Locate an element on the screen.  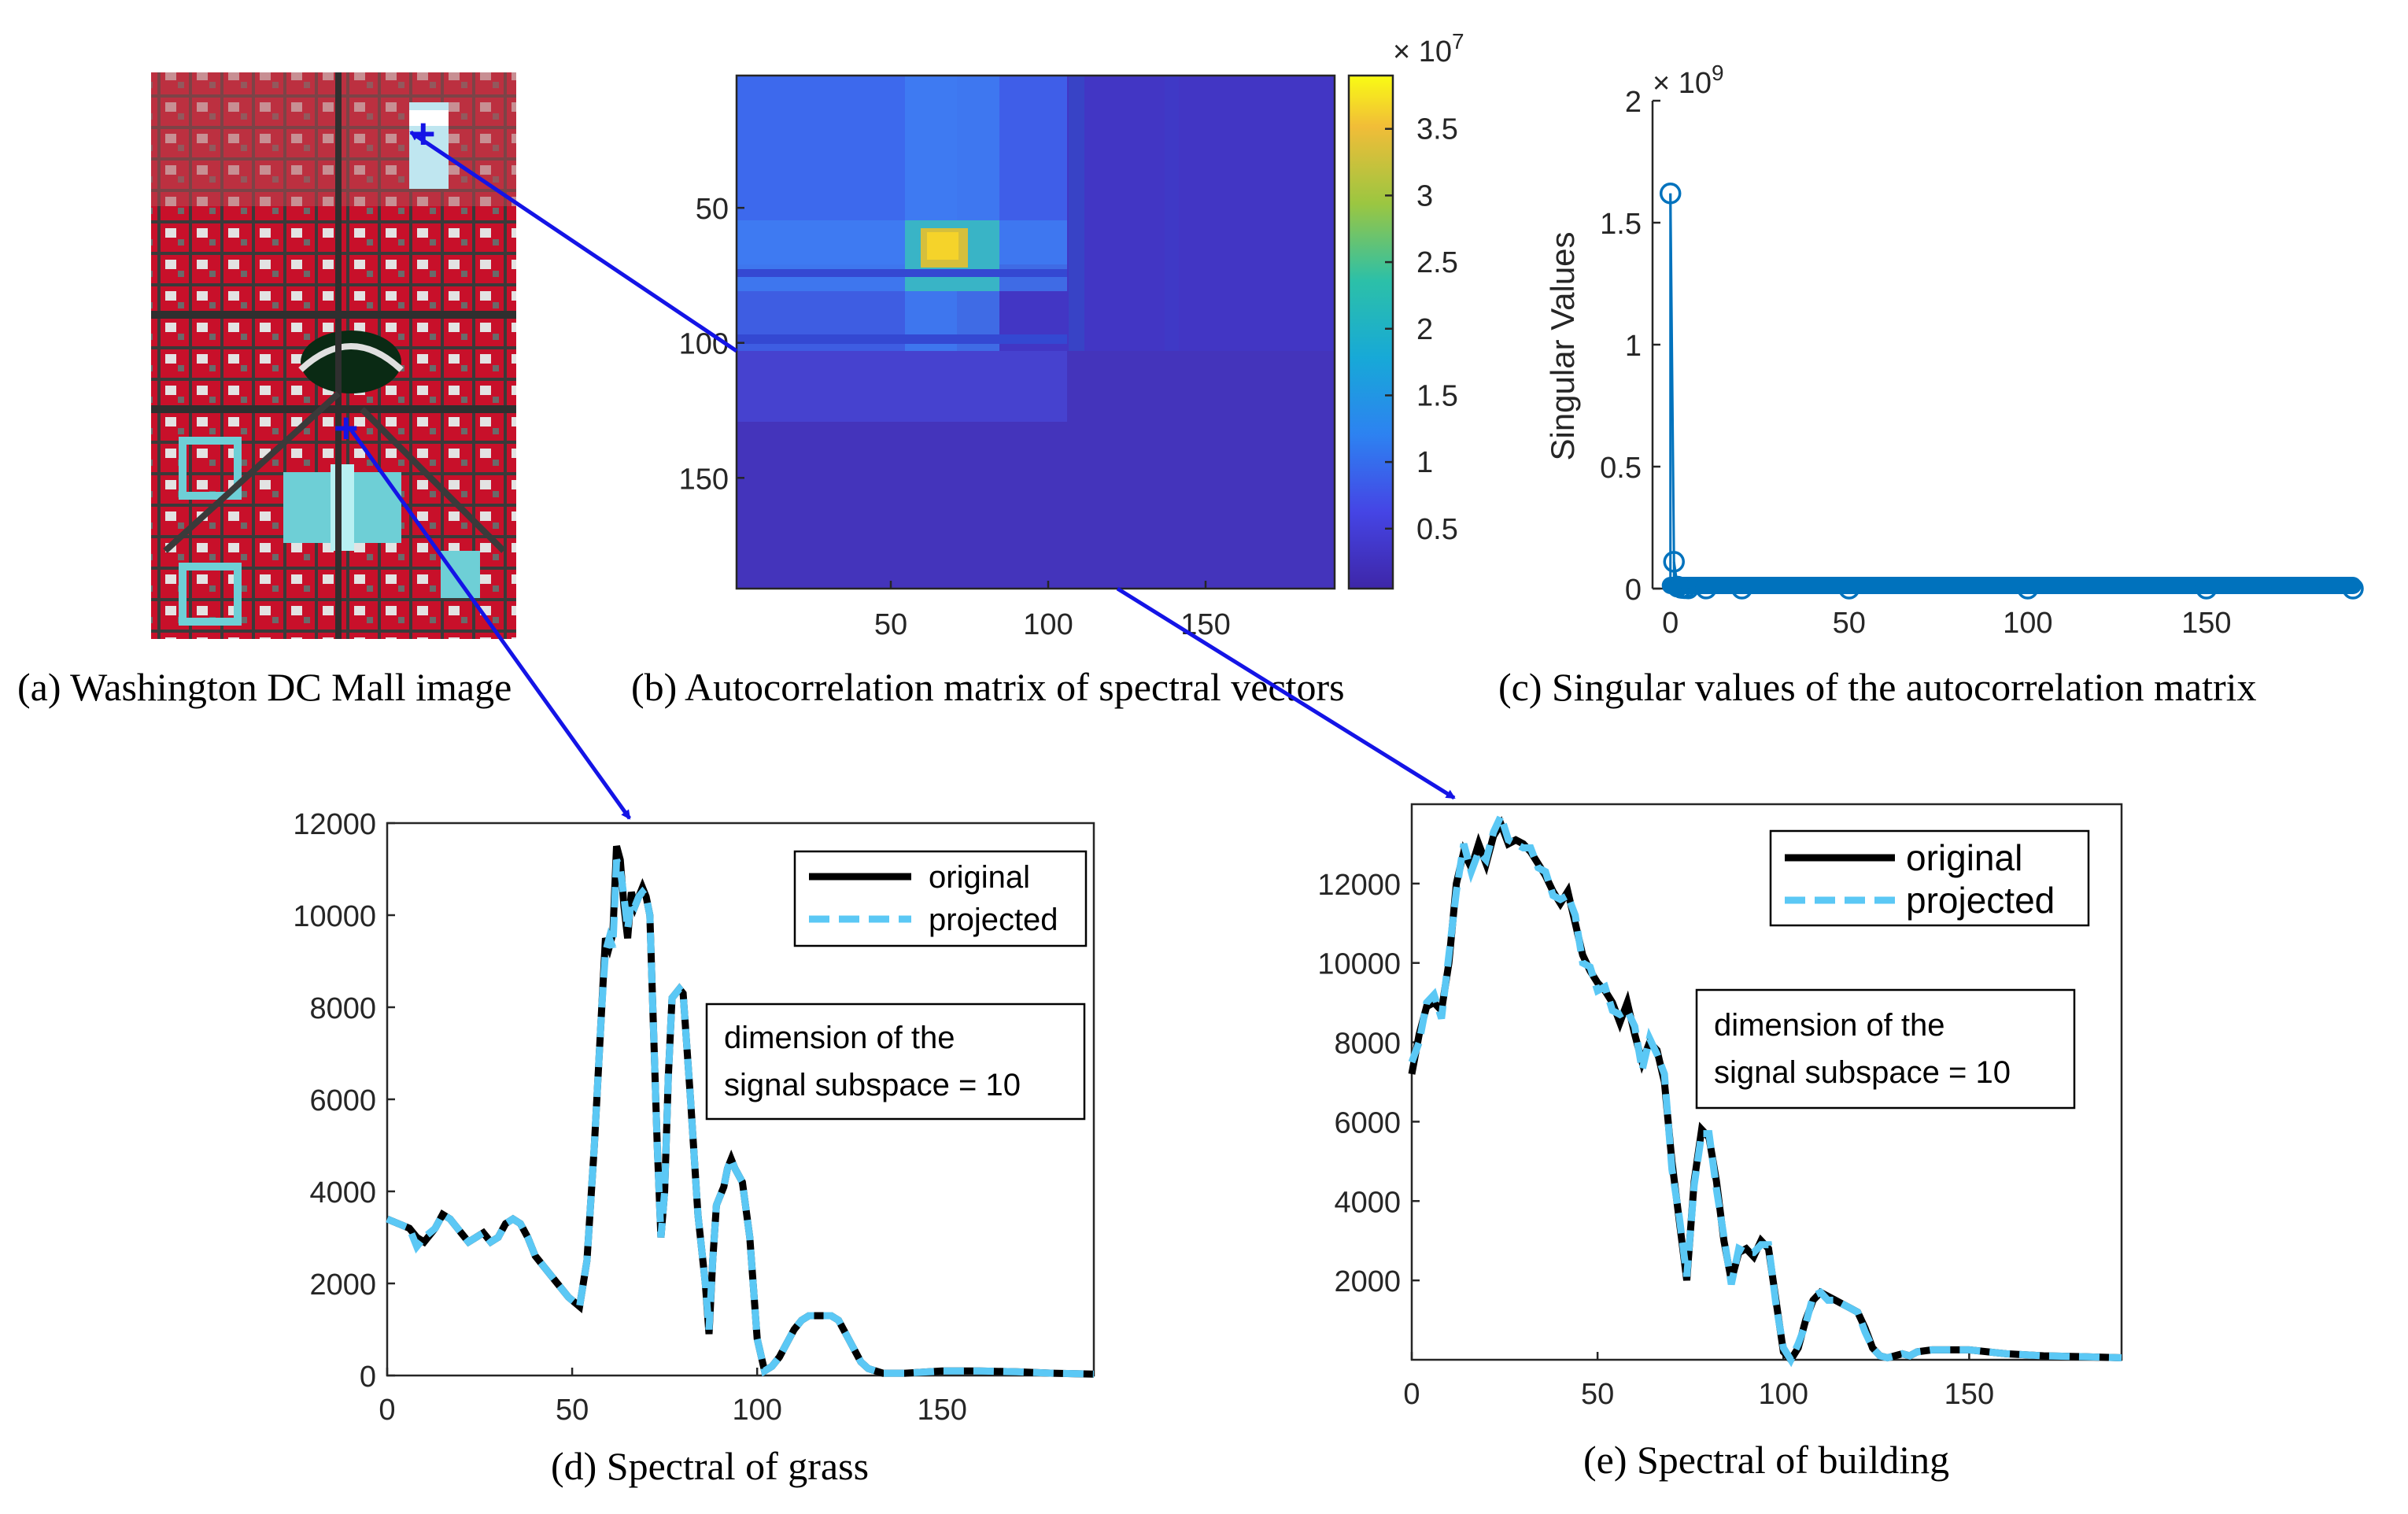
c-xtick-label: 0 is located at coordinates (1670, 623).